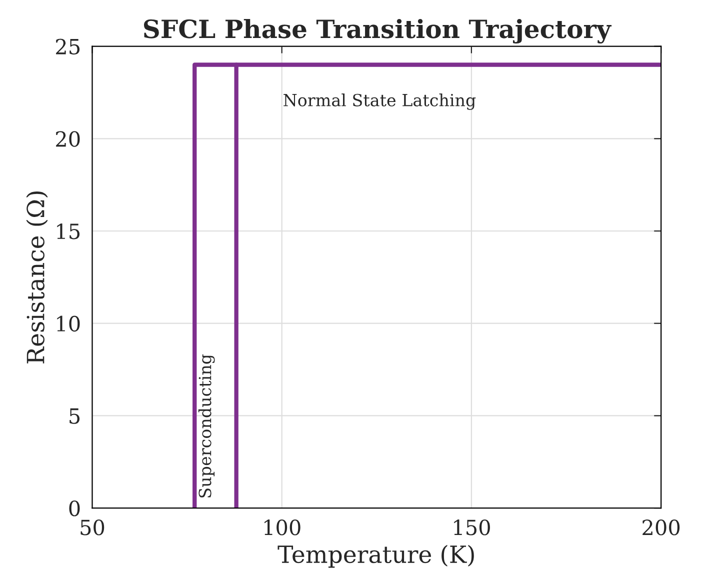 The height and width of the screenshot is (586, 704). What do you see at coordinates (282, 528) in the screenshot?
I see `x-tick-label: 100` at bounding box center [282, 528].